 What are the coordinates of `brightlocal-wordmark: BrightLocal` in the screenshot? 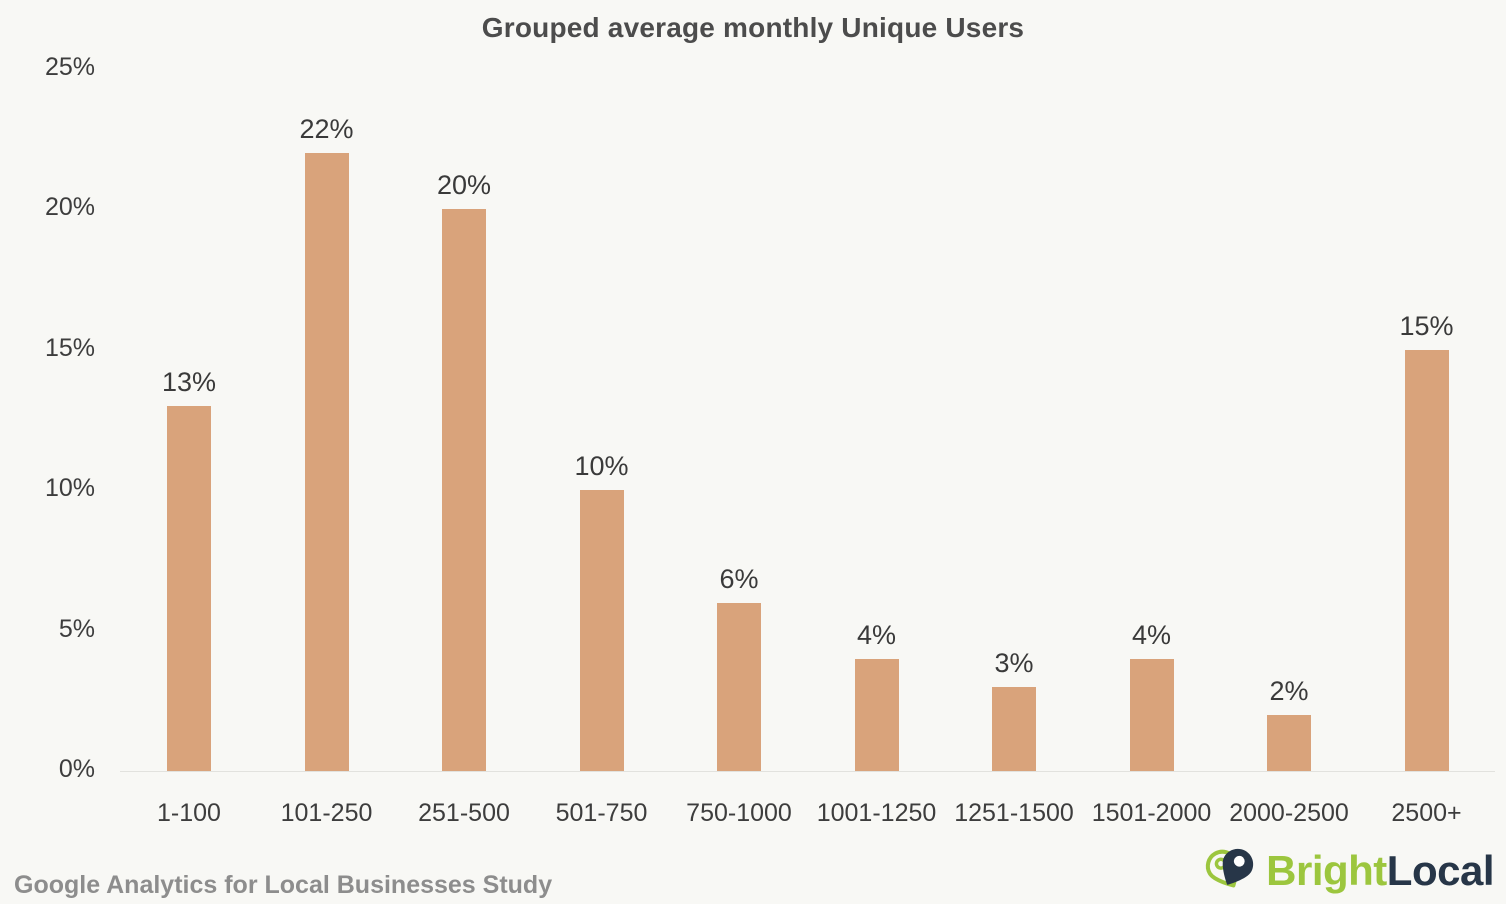 It's located at (1380, 871).